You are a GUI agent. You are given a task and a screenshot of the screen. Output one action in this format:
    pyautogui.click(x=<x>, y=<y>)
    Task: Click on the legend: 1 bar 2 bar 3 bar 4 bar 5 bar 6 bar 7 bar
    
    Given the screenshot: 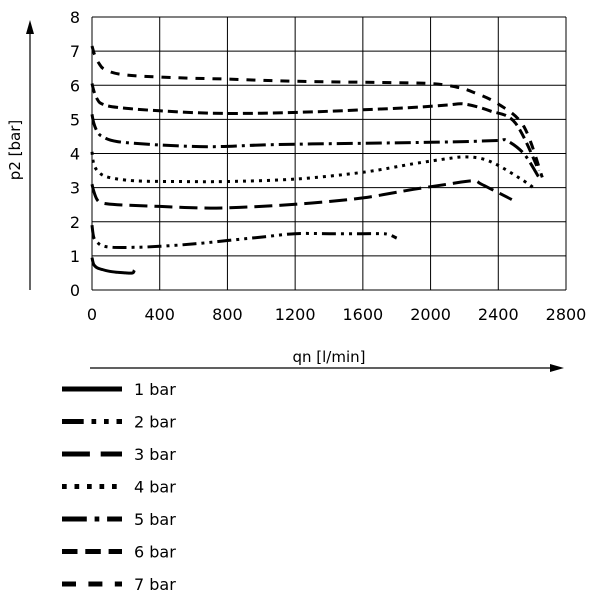 What is the action you would take?
    pyautogui.click(x=119, y=487)
    